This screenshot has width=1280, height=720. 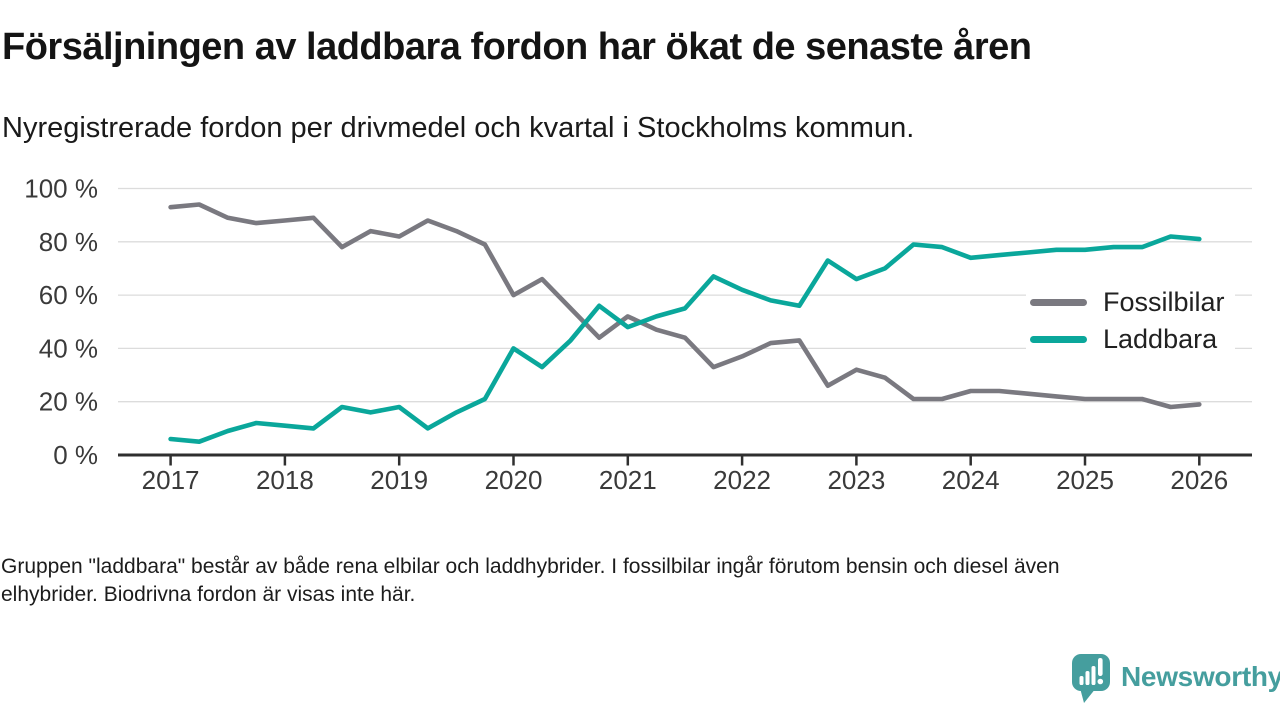 What do you see at coordinates (1091, 678) in the screenshot?
I see `newsworthy-logo-icon` at bounding box center [1091, 678].